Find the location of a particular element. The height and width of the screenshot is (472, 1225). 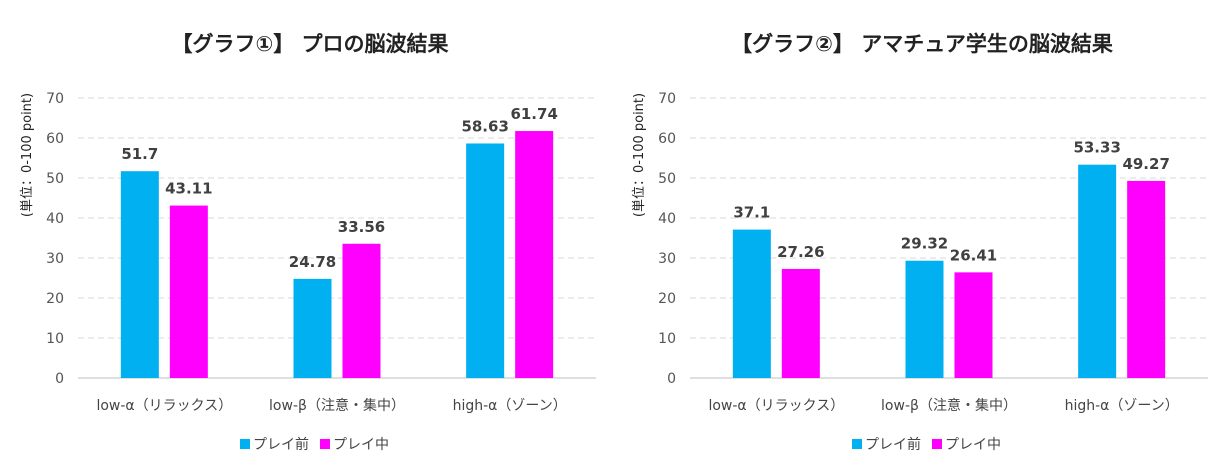

data-label: 61.74 is located at coordinates (533, 114).